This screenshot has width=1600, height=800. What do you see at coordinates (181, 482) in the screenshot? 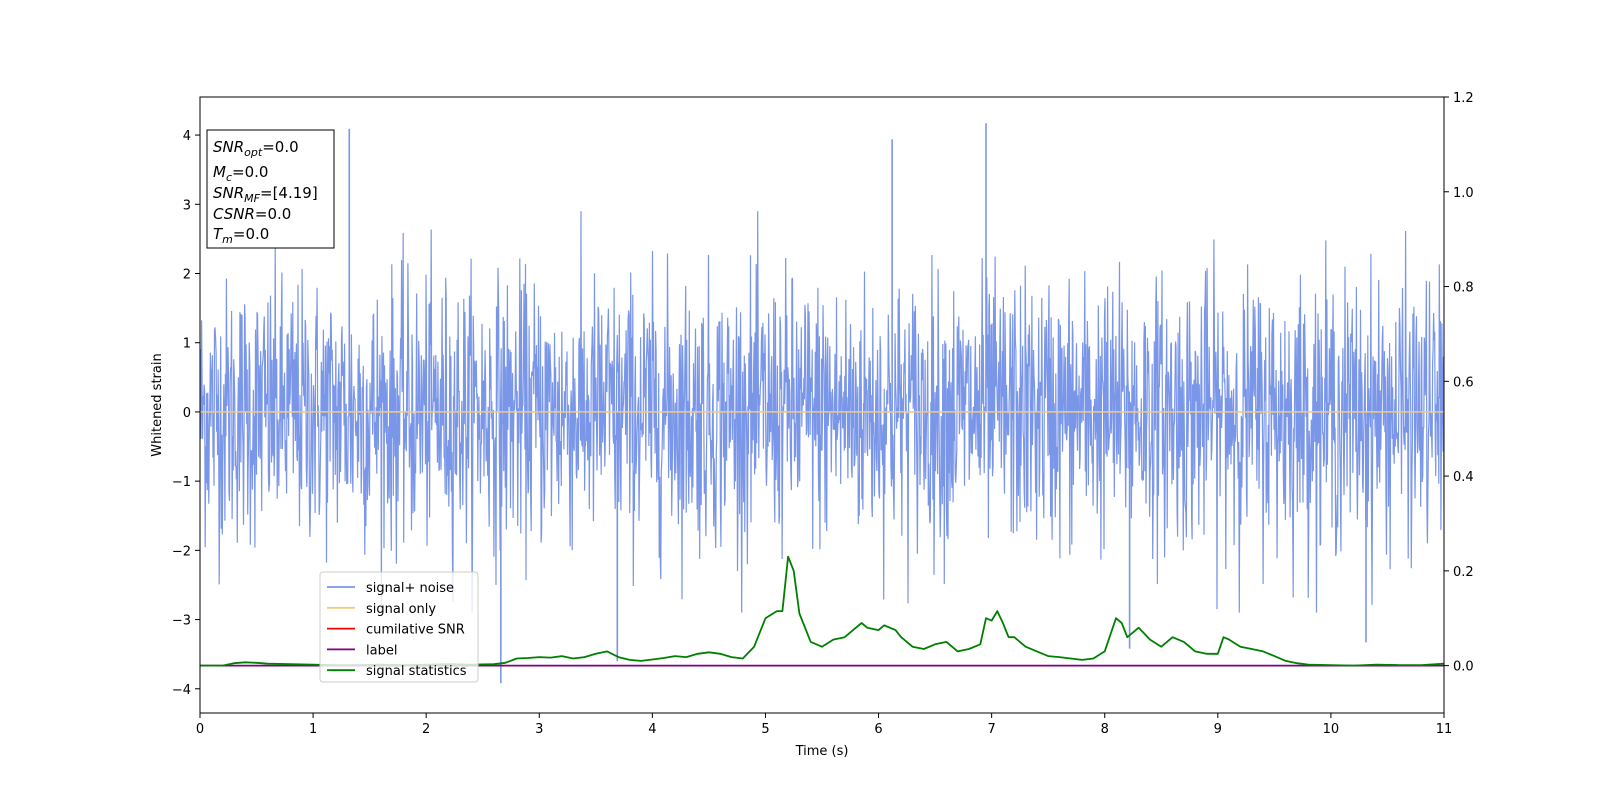
I see `y-tick-label: −1` at bounding box center [181, 482].